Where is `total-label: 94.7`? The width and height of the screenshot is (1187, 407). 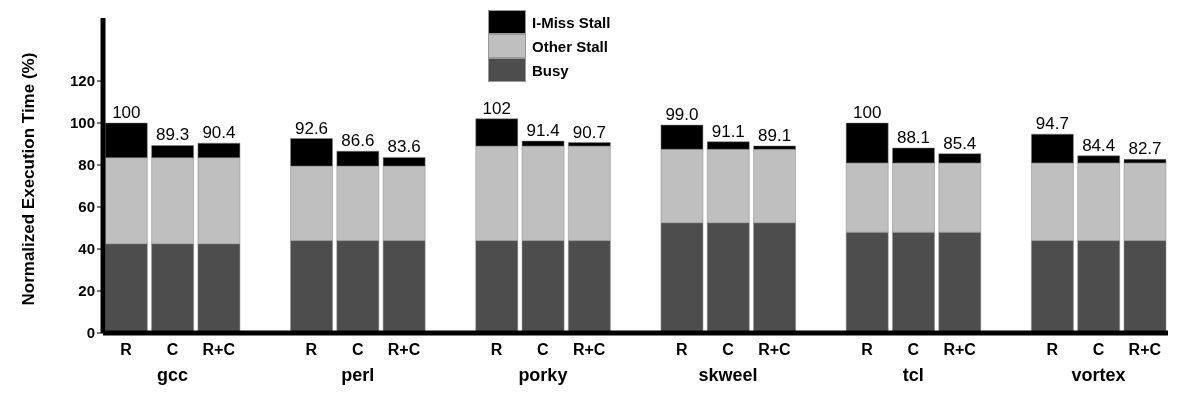 total-label: 94.7 is located at coordinates (1052, 124).